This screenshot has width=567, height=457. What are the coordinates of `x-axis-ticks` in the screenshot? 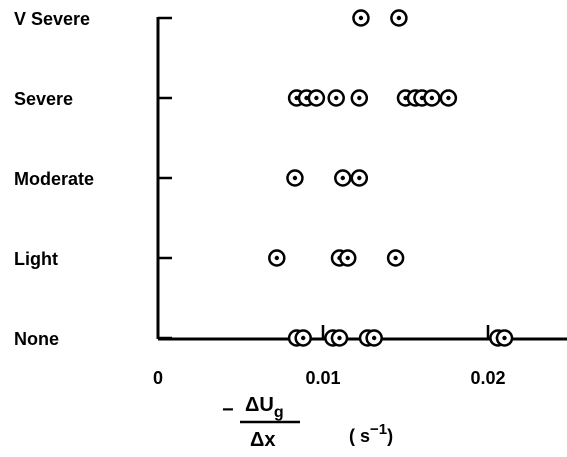 It's located at (405, 332).